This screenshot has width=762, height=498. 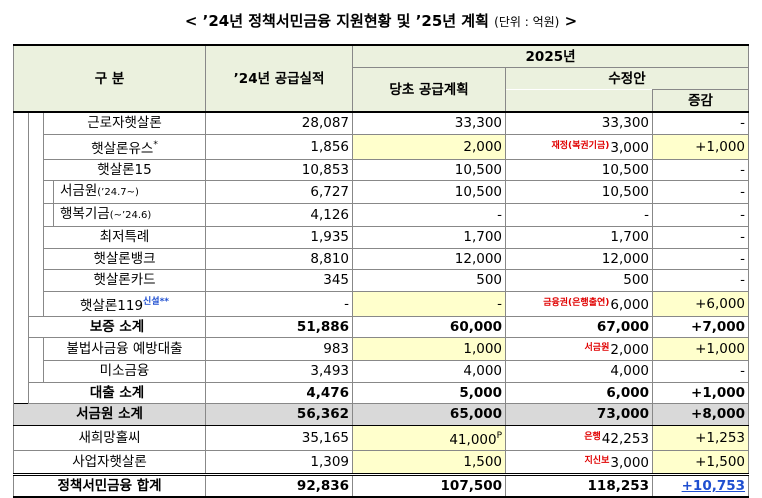 What do you see at coordinates (323, 414) in the screenshot?
I see `actual: 56,362` at bounding box center [323, 414].